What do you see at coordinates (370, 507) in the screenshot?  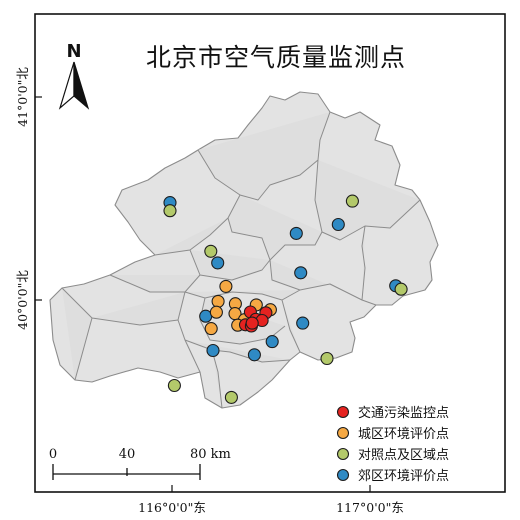 I see `lon-label-117: 117°0'0"东` at bounding box center [370, 507].